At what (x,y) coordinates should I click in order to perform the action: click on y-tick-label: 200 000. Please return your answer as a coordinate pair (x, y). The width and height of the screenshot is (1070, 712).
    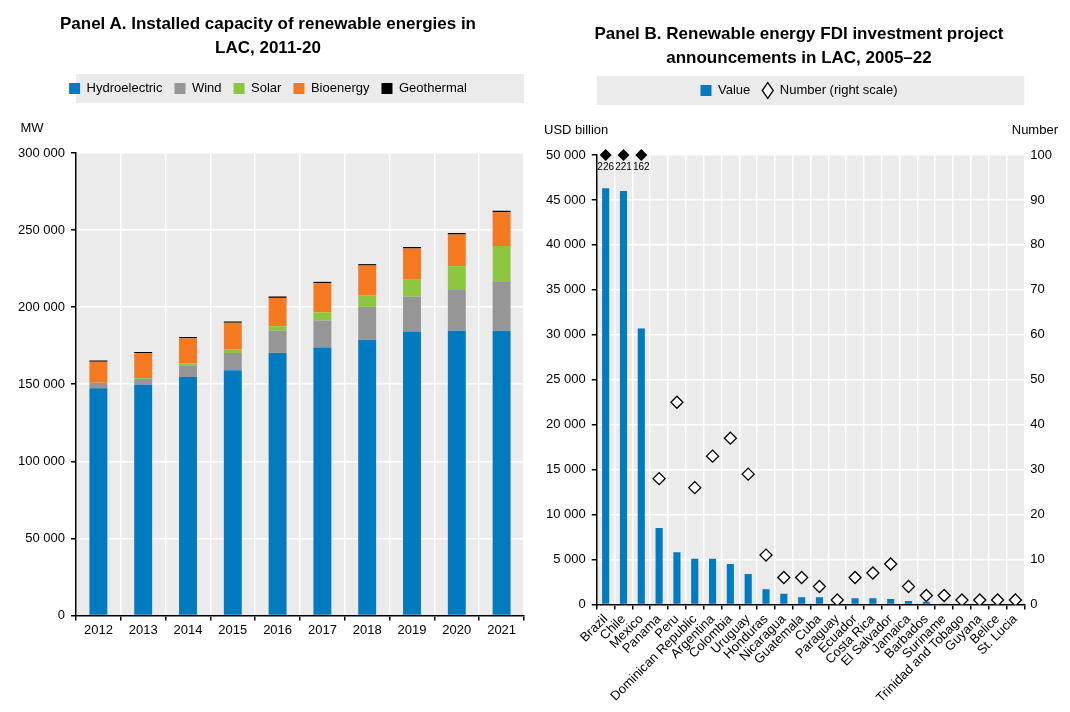
    Looking at the image, I should click on (41, 306).